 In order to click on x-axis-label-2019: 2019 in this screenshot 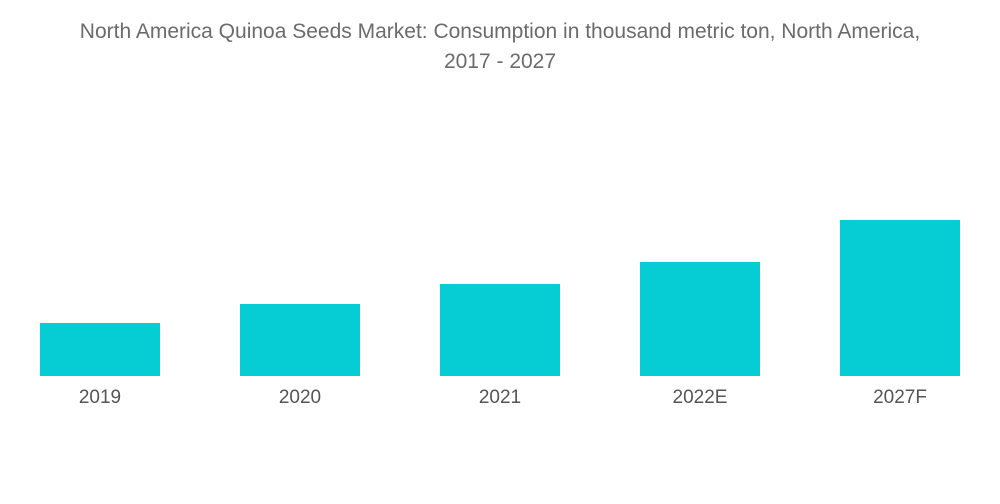, I will do `click(100, 397)`.